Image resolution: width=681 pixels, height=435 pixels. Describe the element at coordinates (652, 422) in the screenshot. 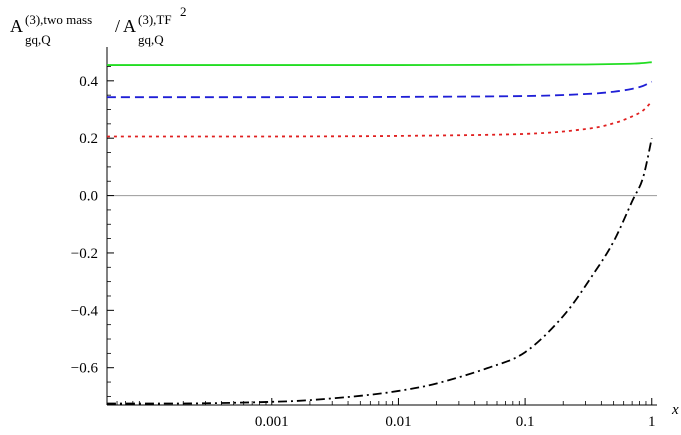

I see `x-tick-label: 1` at that location.